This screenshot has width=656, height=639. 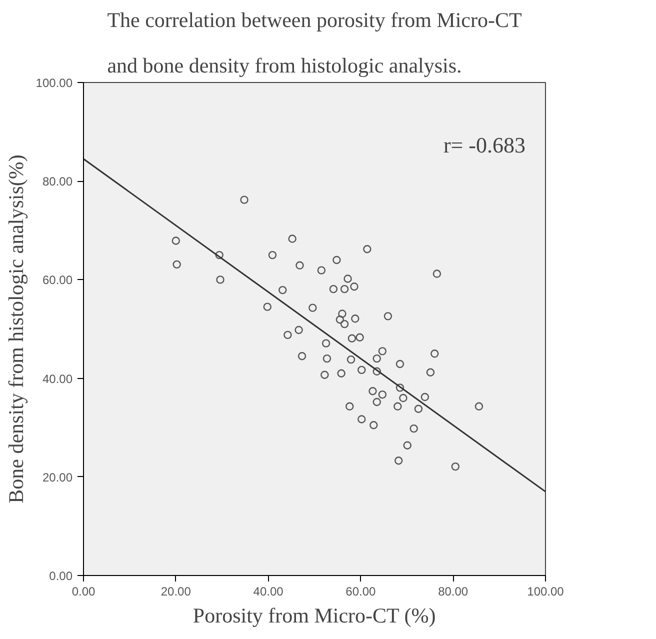 What do you see at coordinates (453, 591) in the screenshot?
I see `x-tick-label: 80.00` at bounding box center [453, 591].